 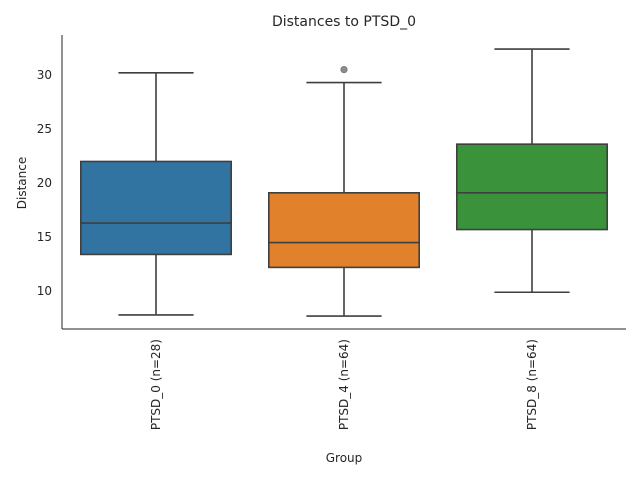 What do you see at coordinates (44, 129) in the screenshot?
I see `y-tick-label: 25` at bounding box center [44, 129].